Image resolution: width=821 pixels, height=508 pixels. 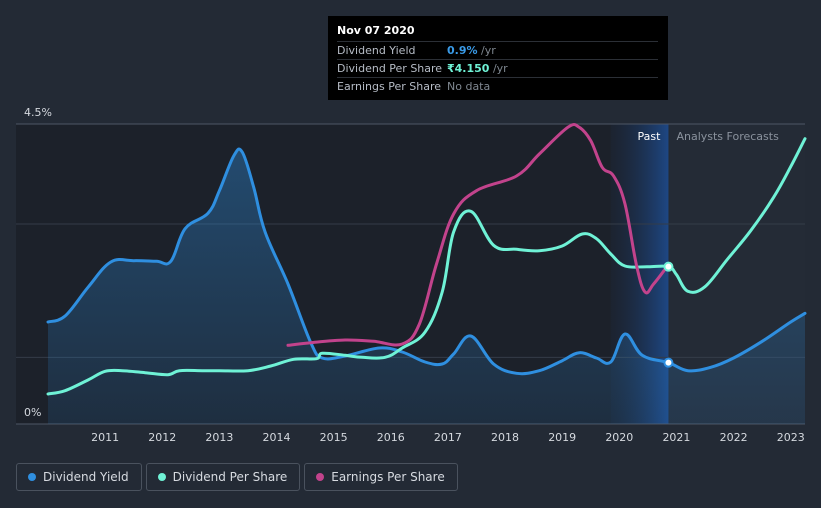 What do you see at coordinates (376, 50) in the screenshot?
I see `tooltip-label: Dividend Yield` at bounding box center [376, 50].